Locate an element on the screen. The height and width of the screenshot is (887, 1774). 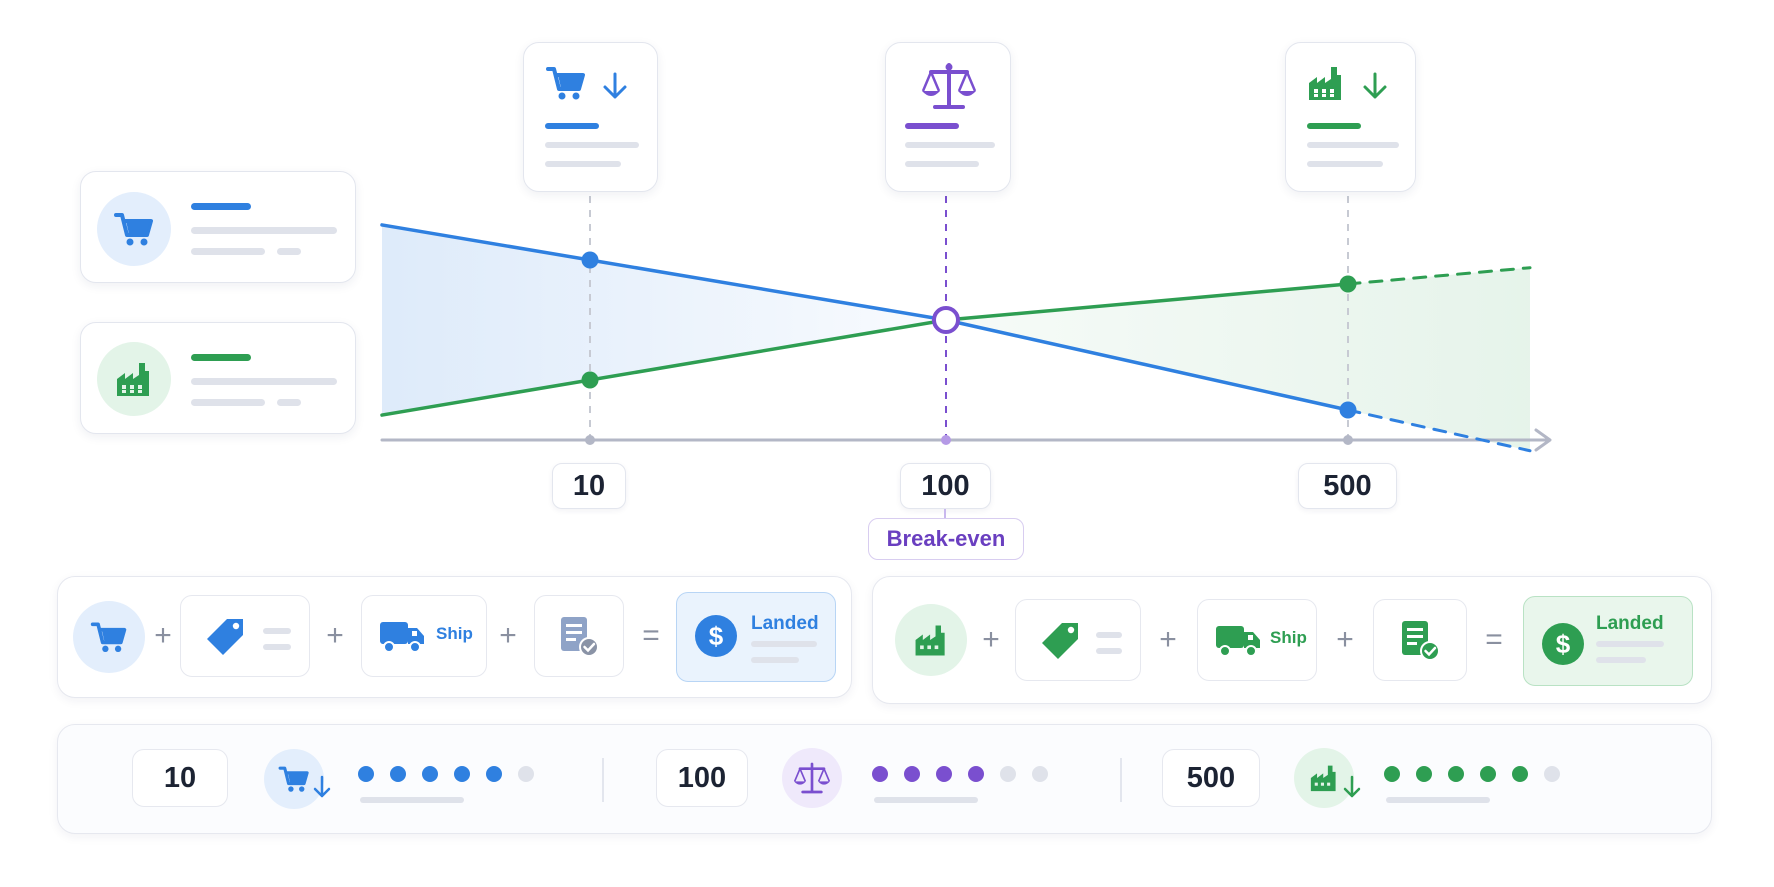
retail-projection-line is located at coordinates (1439, 430).